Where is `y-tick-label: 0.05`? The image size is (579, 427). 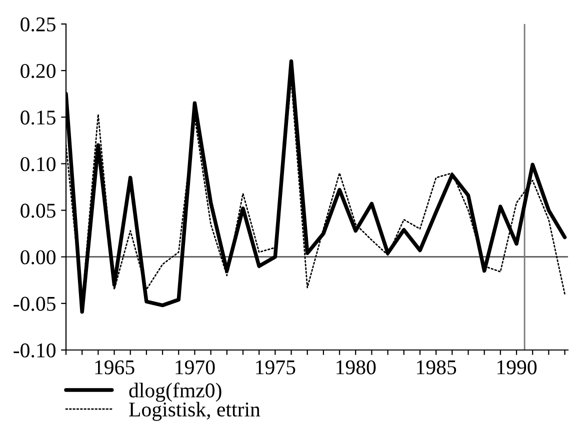
y-tick-label: 0.05 is located at coordinates (38, 211).